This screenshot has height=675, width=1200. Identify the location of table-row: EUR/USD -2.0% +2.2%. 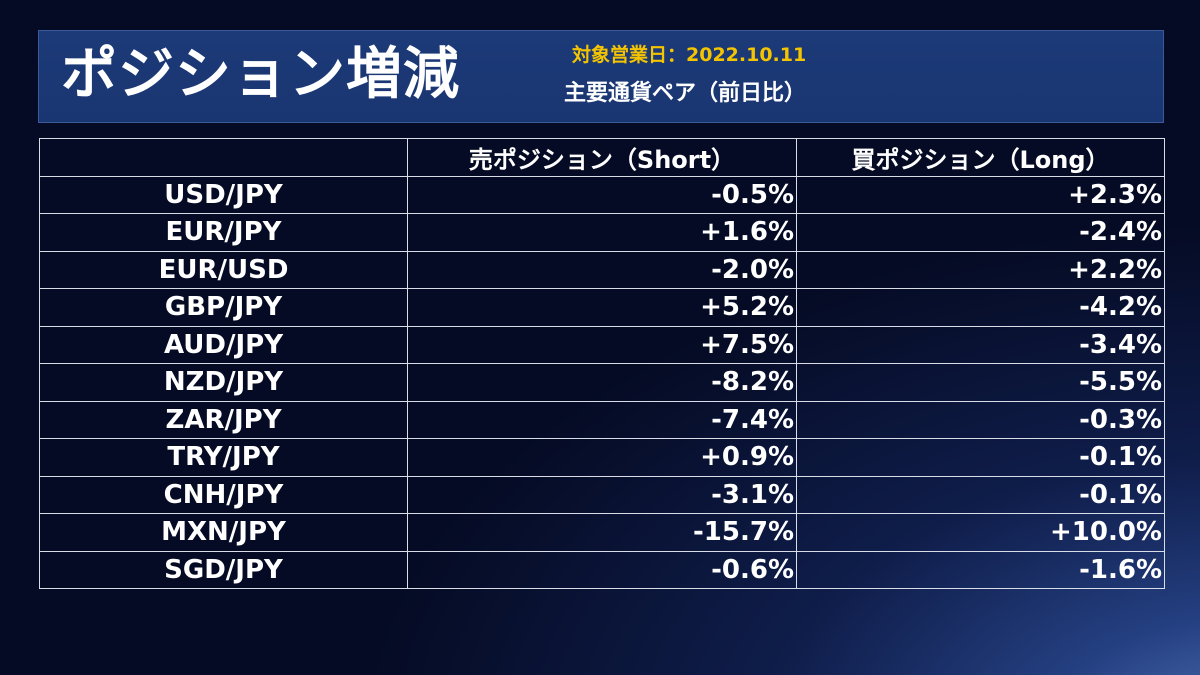
(602, 269).